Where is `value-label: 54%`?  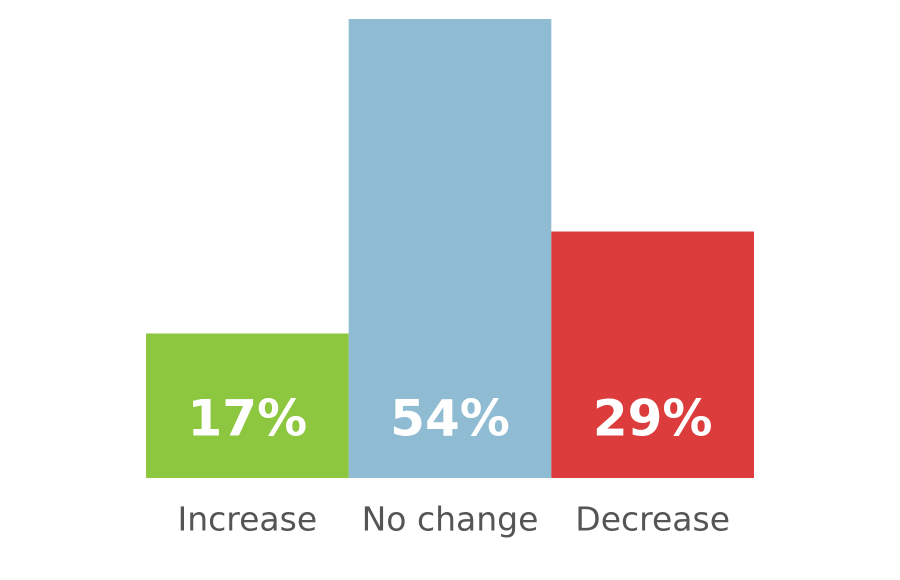
value-label: 54% is located at coordinates (450, 419).